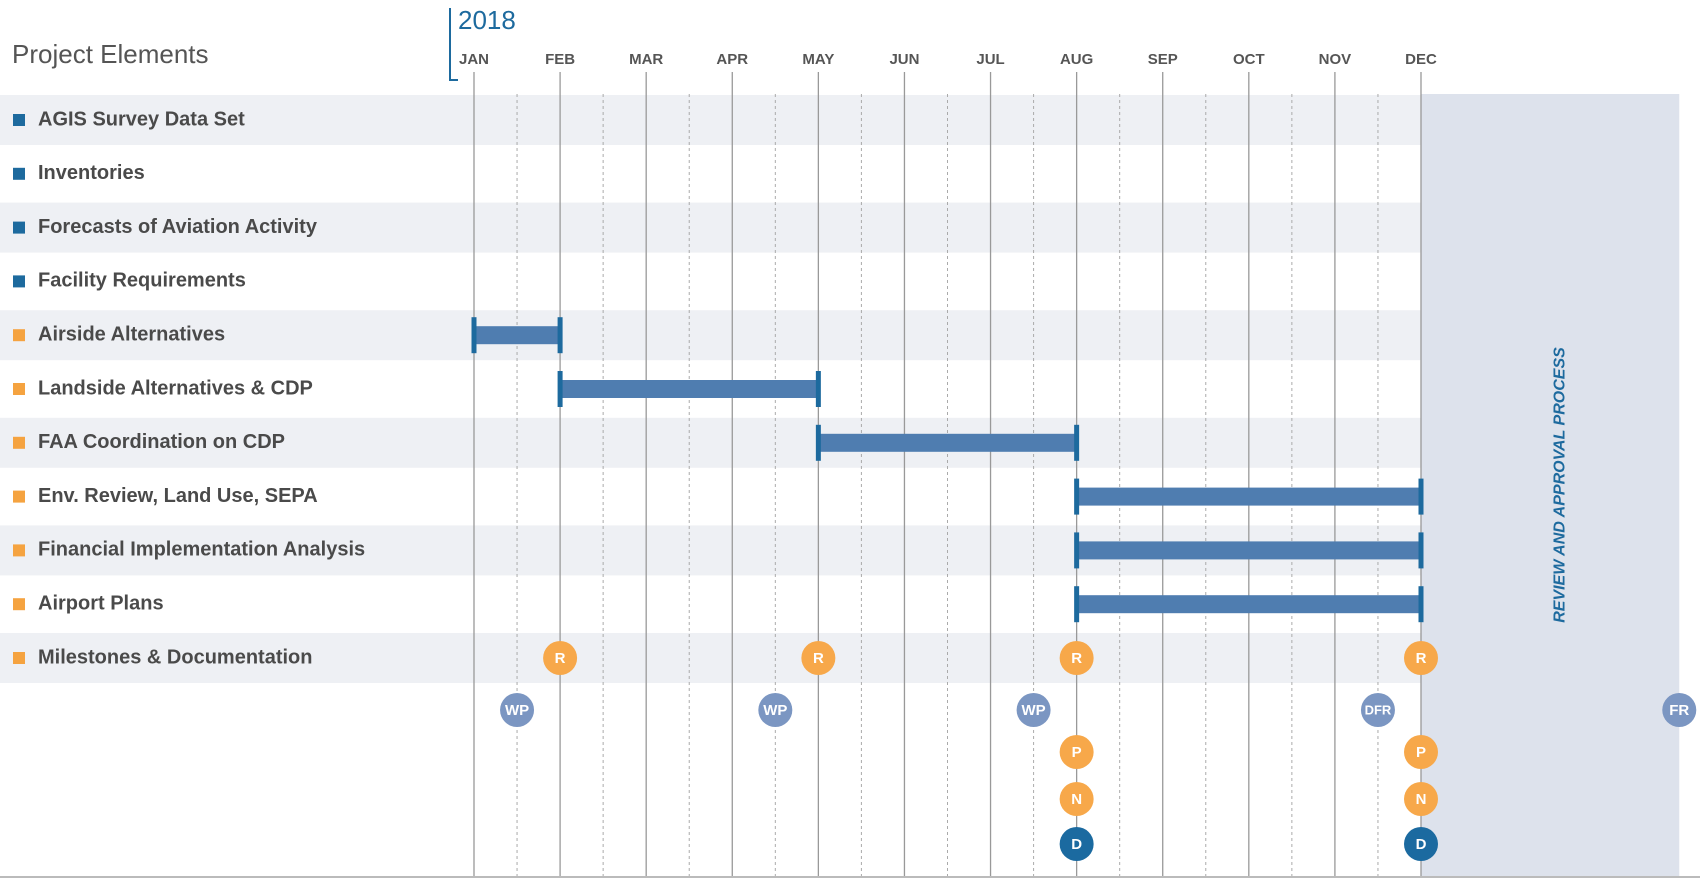  I want to click on month-label: JUL, so click(990, 59).